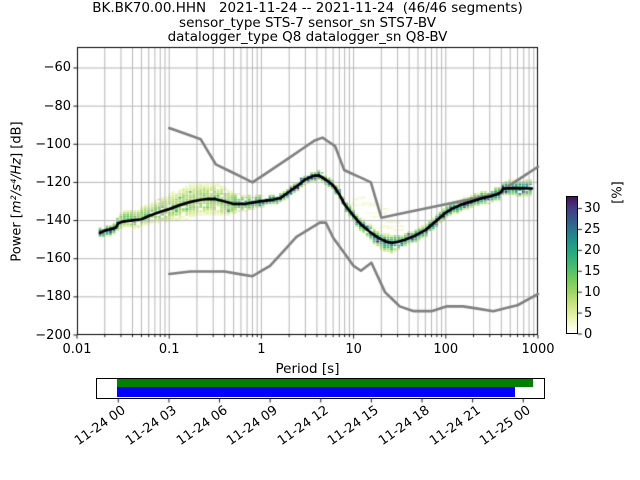  Describe the element at coordinates (261, 349) in the screenshot. I see `x-tick-label: 1` at that location.